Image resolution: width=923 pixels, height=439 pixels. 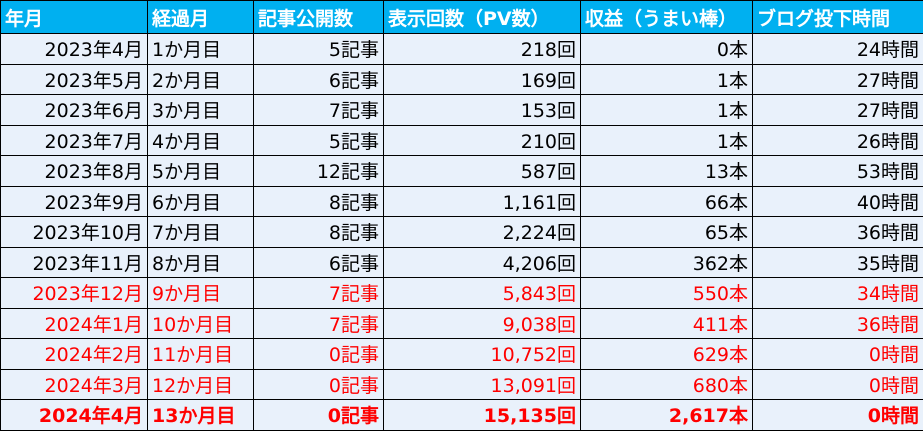 What do you see at coordinates (74, 171) in the screenshot?
I see `table-cell: 2023年8月` at bounding box center [74, 171].